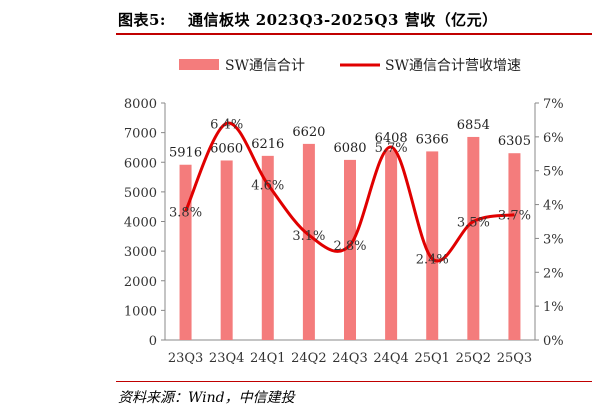  Describe the element at coordinates (350, 66) in the screenshot. I see `chart-legend: SW通信合计 SW通信合计营收增速` at that location.